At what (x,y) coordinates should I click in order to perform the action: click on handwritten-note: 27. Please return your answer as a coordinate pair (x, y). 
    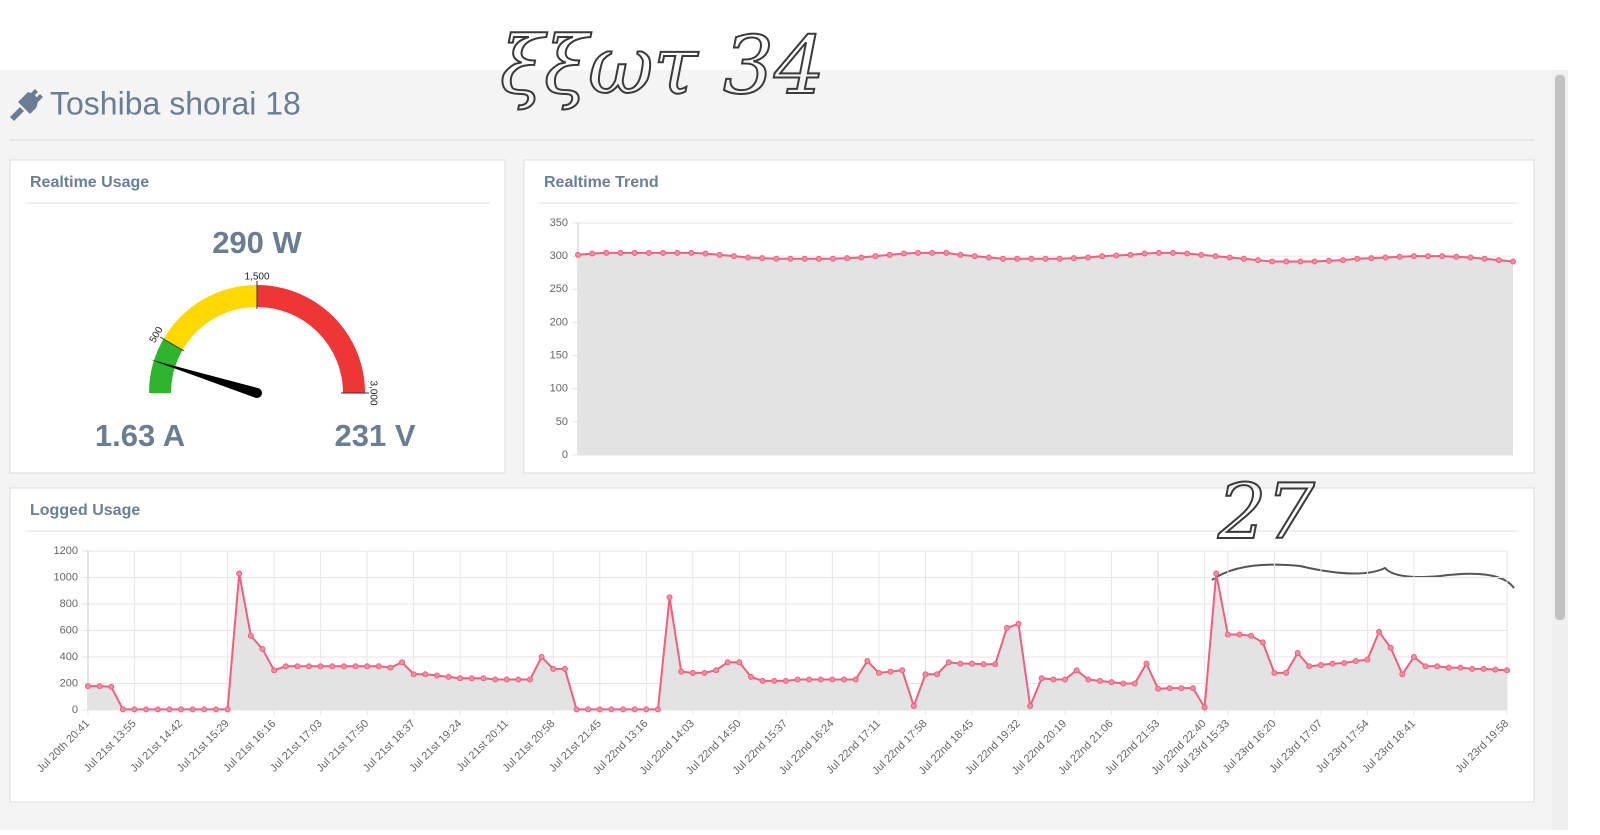
    Looking at the image, I should click on (1266, 511).